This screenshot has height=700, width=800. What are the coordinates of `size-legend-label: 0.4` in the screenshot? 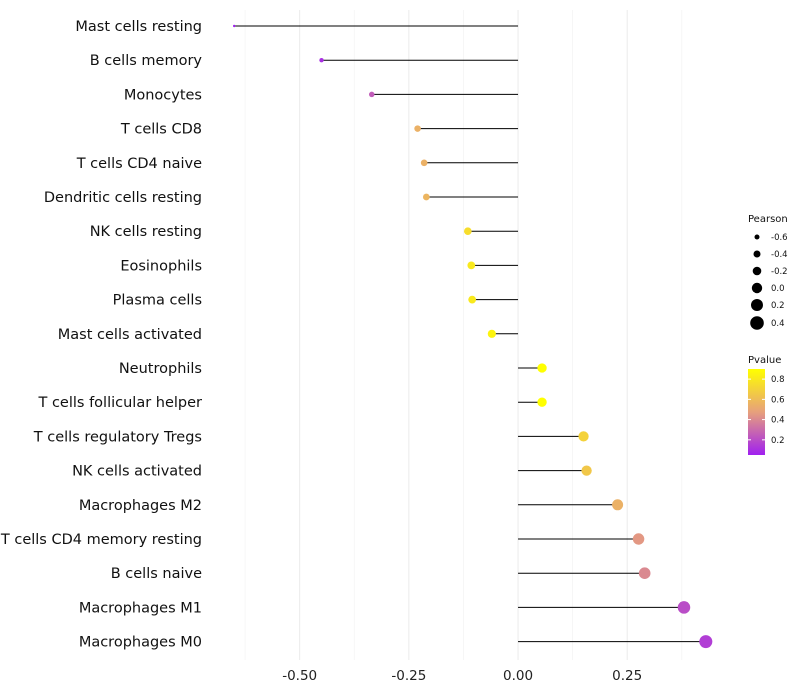 It's located at (778, 324).